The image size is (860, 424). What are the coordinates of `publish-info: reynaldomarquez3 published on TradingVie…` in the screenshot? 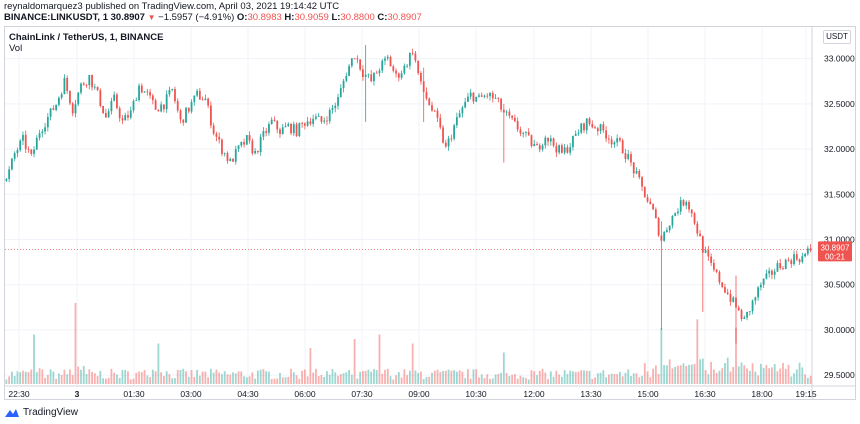 It's located at (171, 6).